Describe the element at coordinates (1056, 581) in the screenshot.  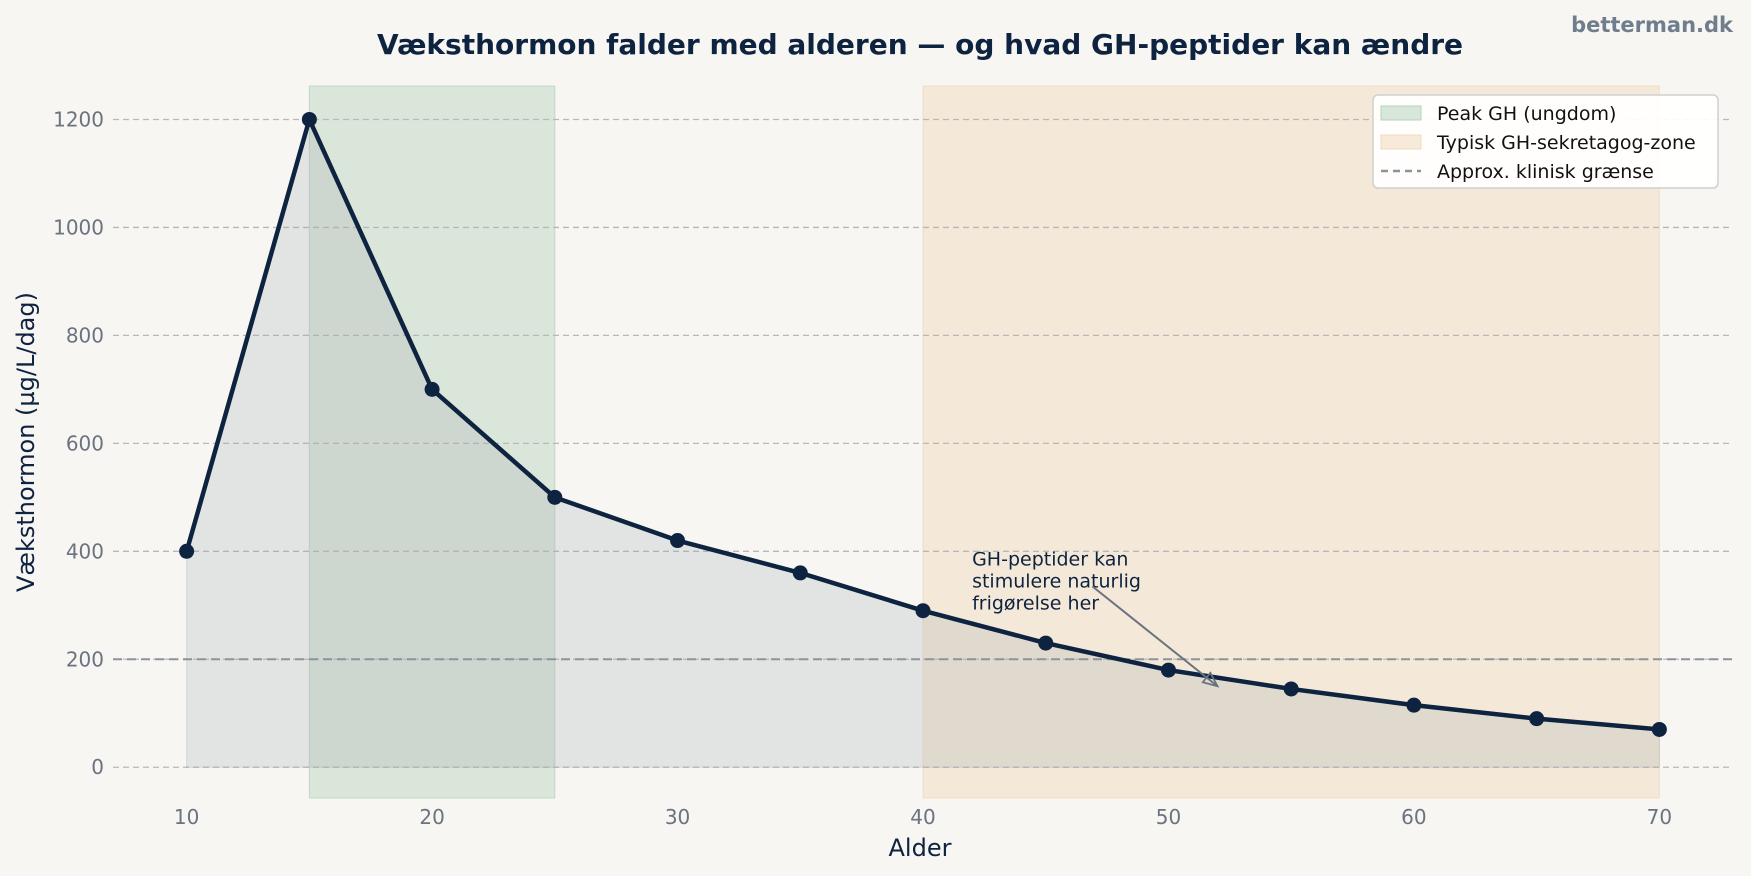
I see `annotation-text-line-2: stimulere naturlig` at that location.